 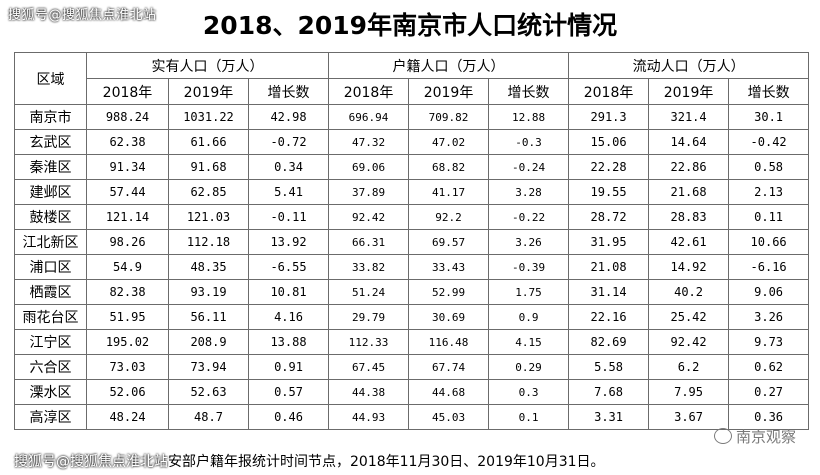 I want to click on value-cell: 116.48, so click(x=449, y=342).